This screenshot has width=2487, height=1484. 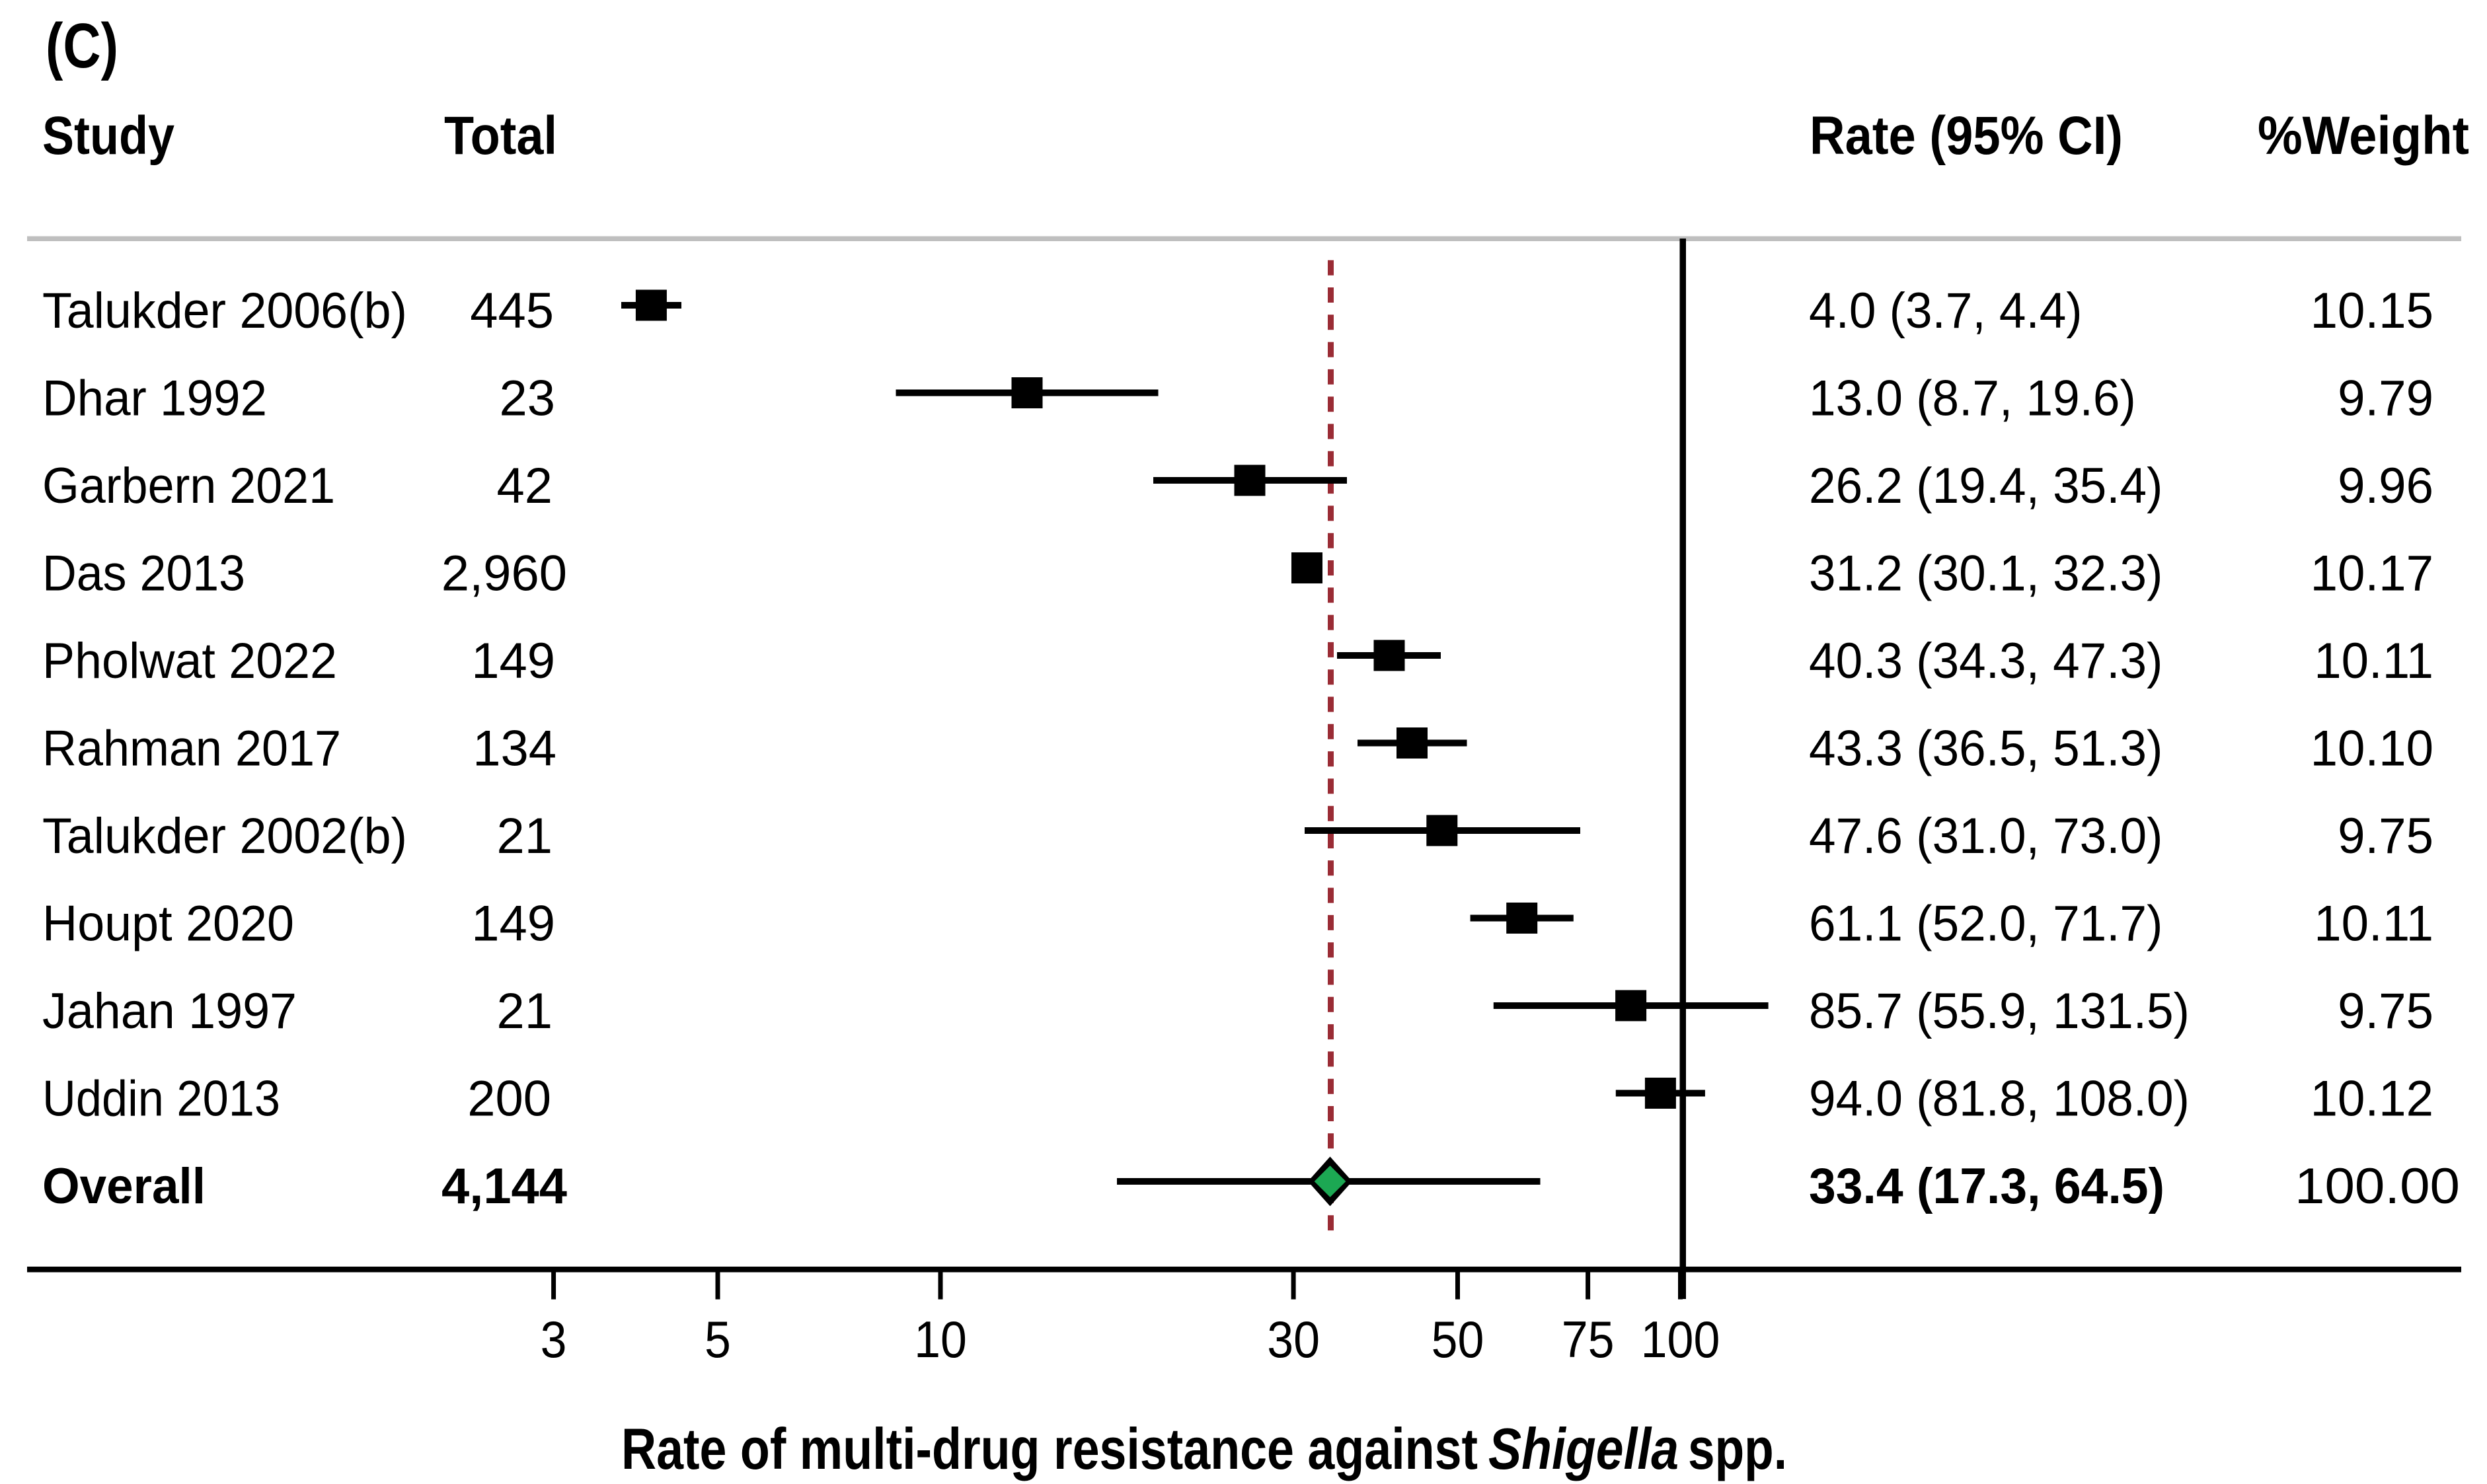 What do you see at coordinates (504, 1186) in the screenshot?
I see `svg-text: 4,144` at bounding box center [504, 1186].